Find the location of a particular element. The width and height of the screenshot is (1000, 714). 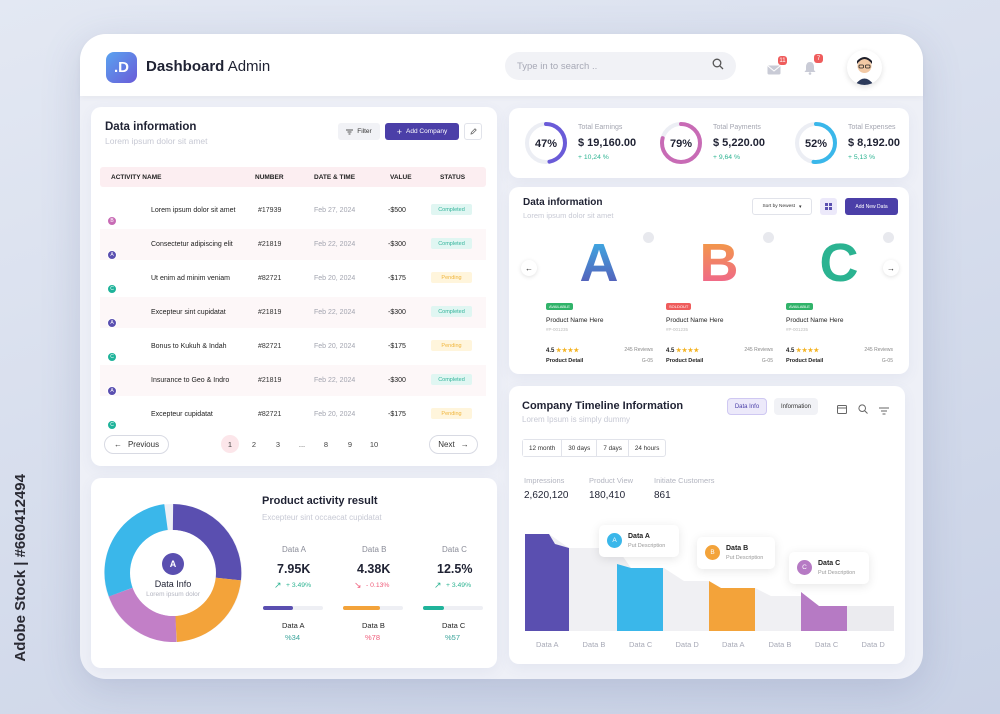

product-reviews: 245 Reviews is located at coordinates (638, 350).